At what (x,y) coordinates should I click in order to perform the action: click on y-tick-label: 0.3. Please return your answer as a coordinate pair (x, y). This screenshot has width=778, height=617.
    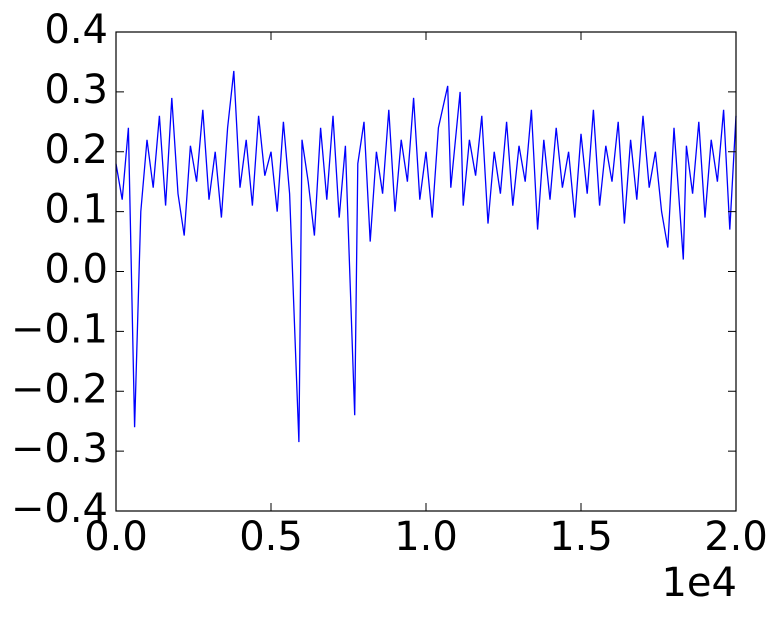
    Looking at the image, I should click on (76, 90).